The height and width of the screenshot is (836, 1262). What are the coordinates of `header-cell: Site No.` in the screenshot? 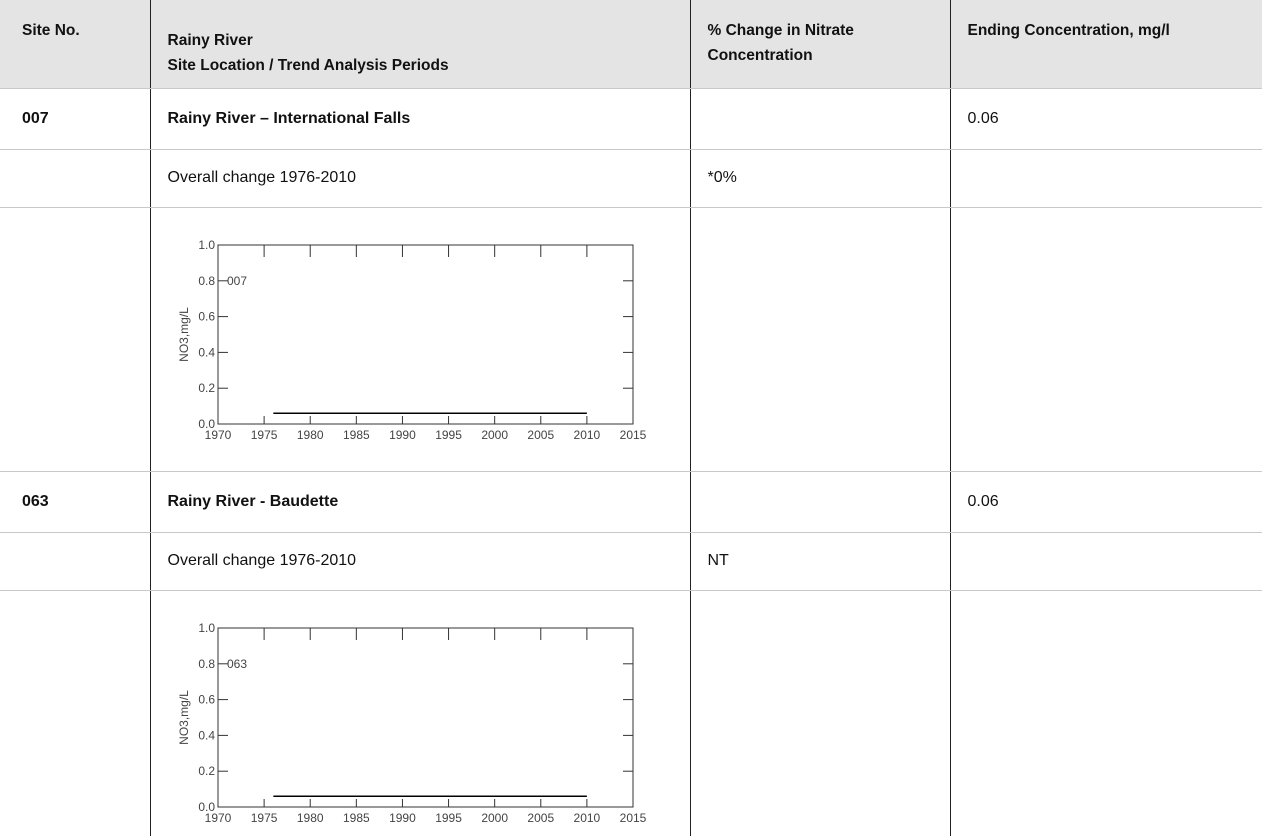 It's located at (75, 44).